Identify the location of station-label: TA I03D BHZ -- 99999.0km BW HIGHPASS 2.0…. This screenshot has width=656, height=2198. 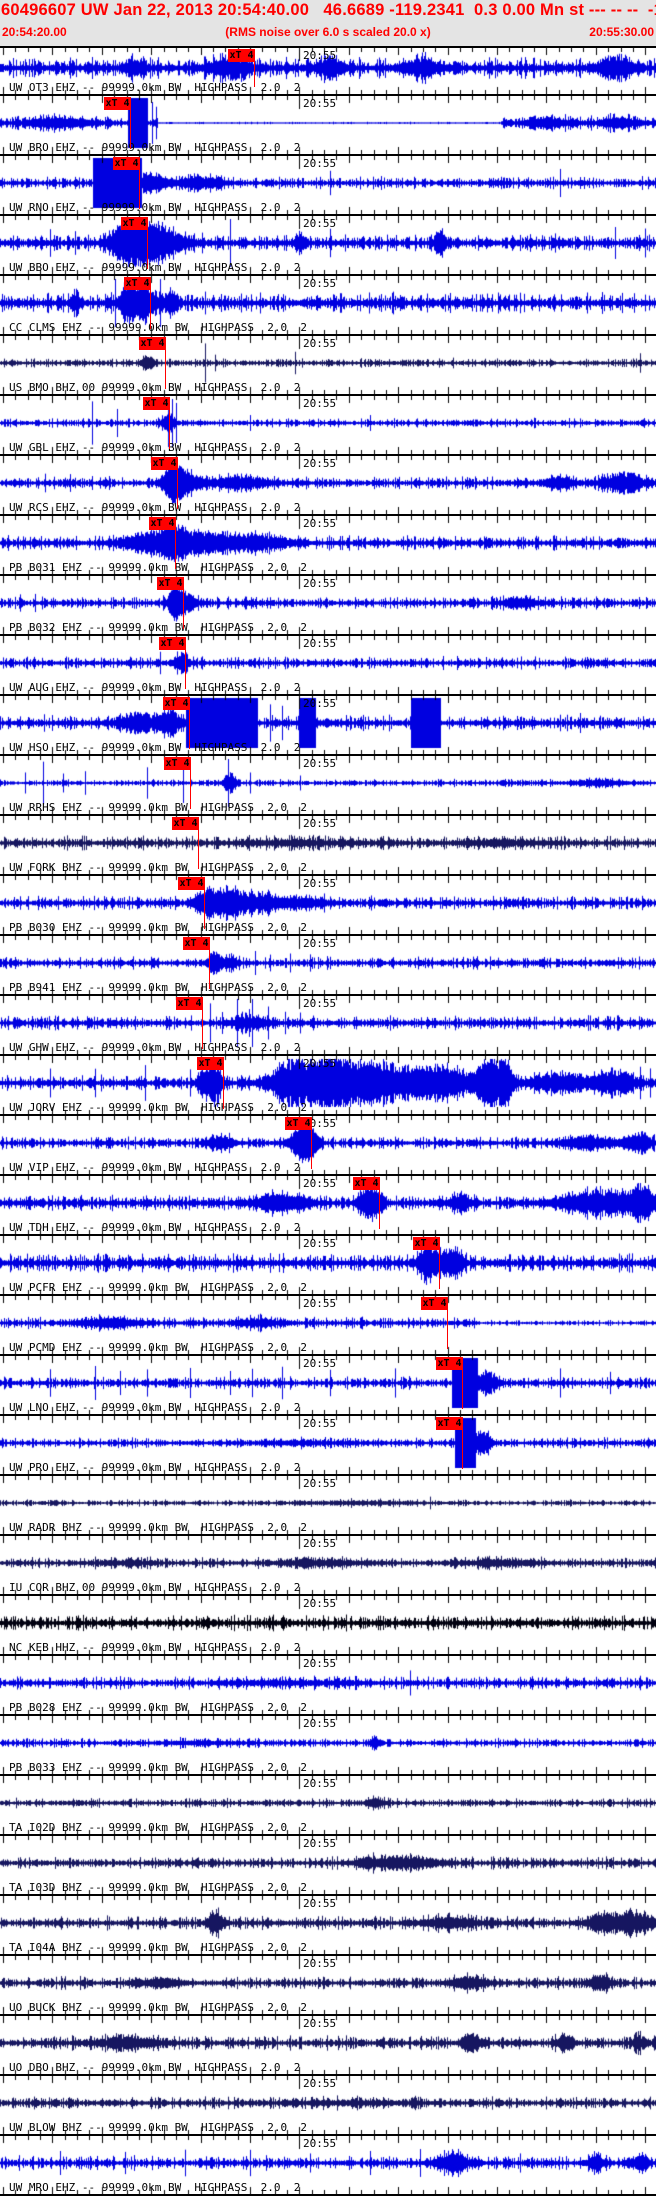
(158, 1887).